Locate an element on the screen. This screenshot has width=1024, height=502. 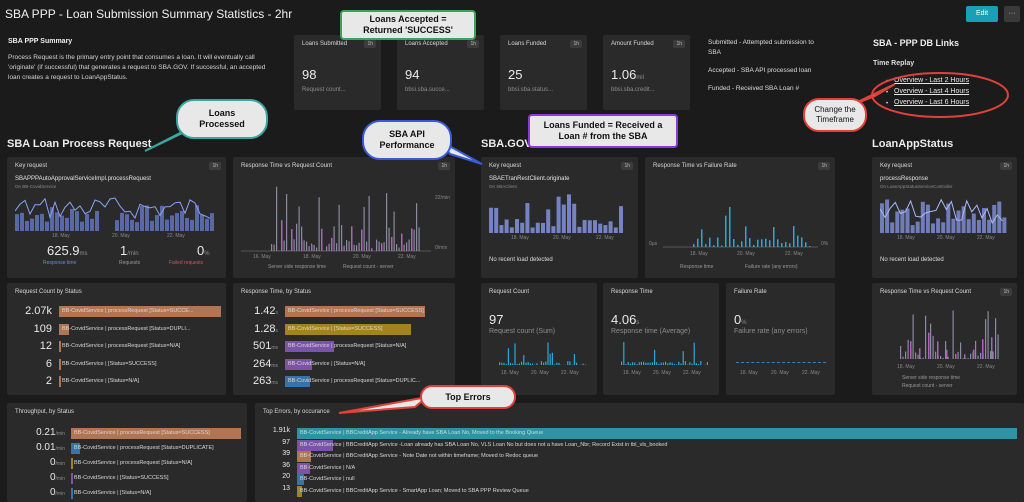
legend-request-count: Request count - server is located at coordinates (927, 386).